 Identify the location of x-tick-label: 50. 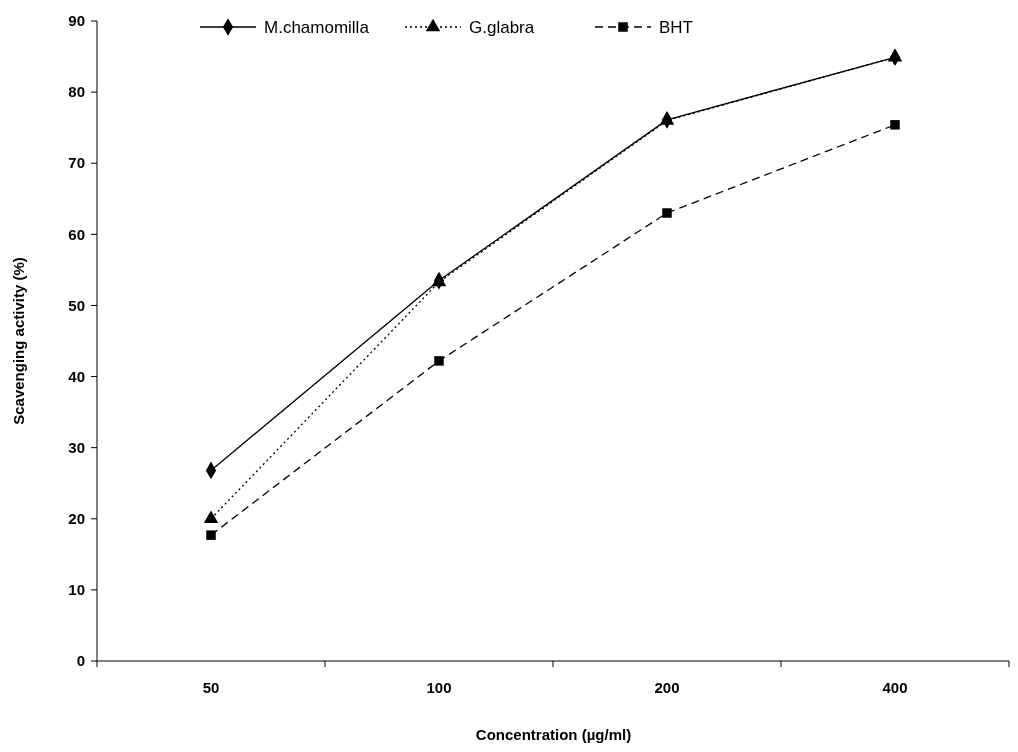
(211, 687).